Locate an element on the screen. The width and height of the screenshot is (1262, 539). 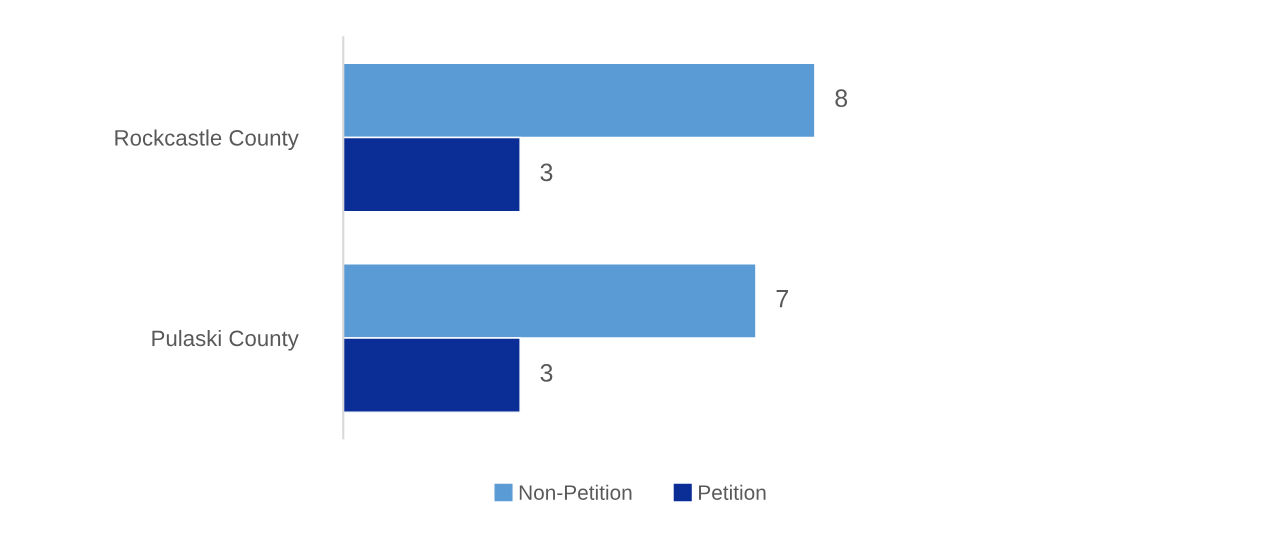
legend-label: Non-Petition is located at coordinates (575, 492).